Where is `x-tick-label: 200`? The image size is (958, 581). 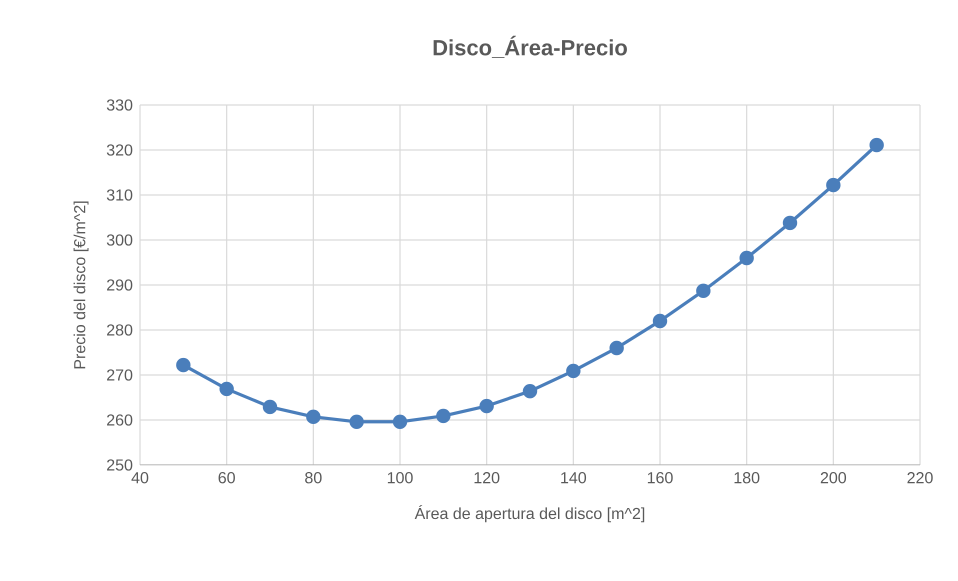
x-tick-label: 200 is located at coordinates (833, 478).